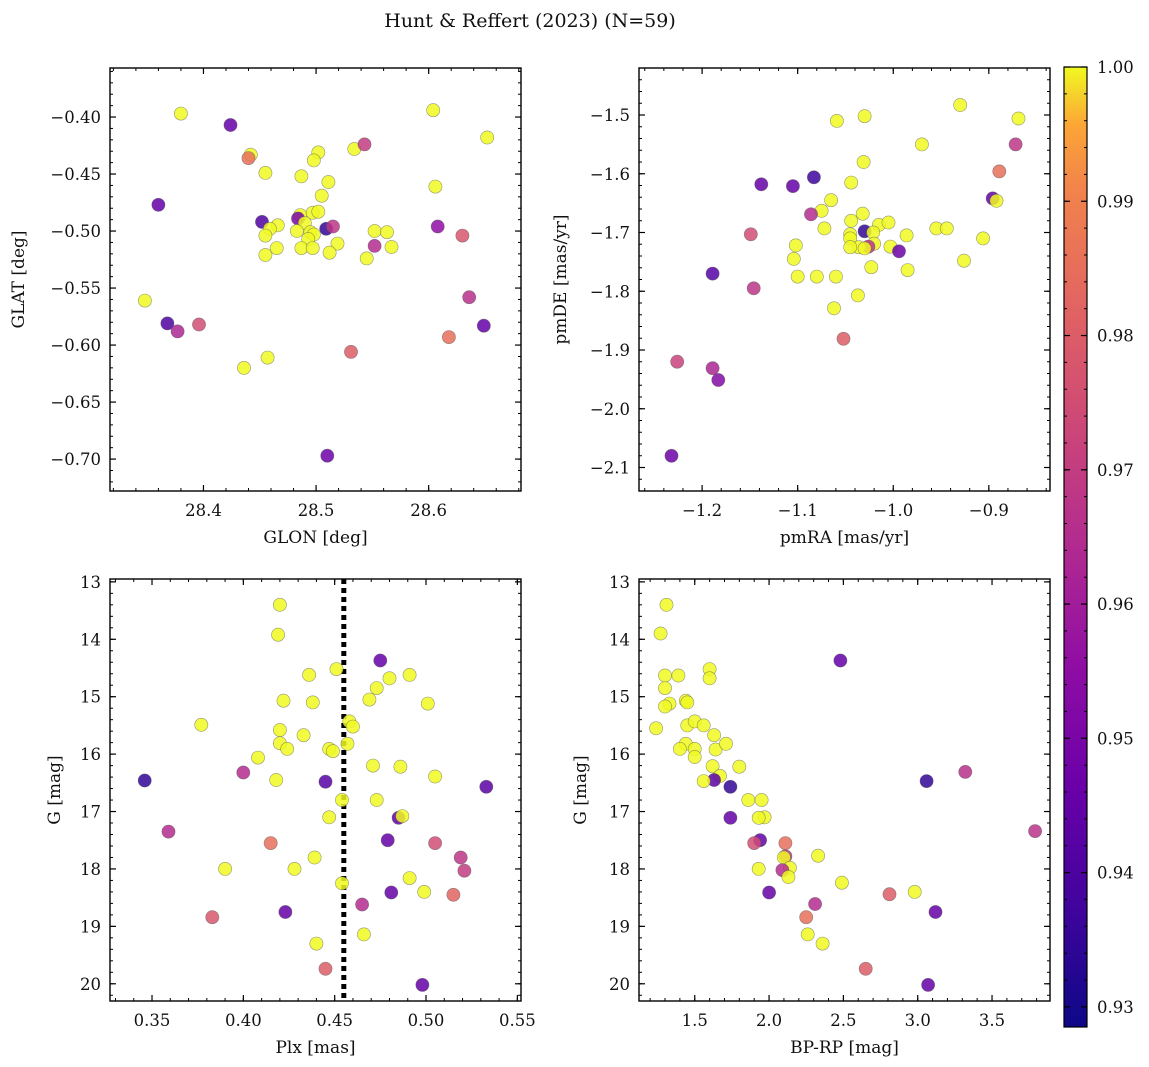  Describe the element at coordinates (19, 279) in the screenshot. I see `glon-glat-ylabel: GLAT [deg]` at that location.